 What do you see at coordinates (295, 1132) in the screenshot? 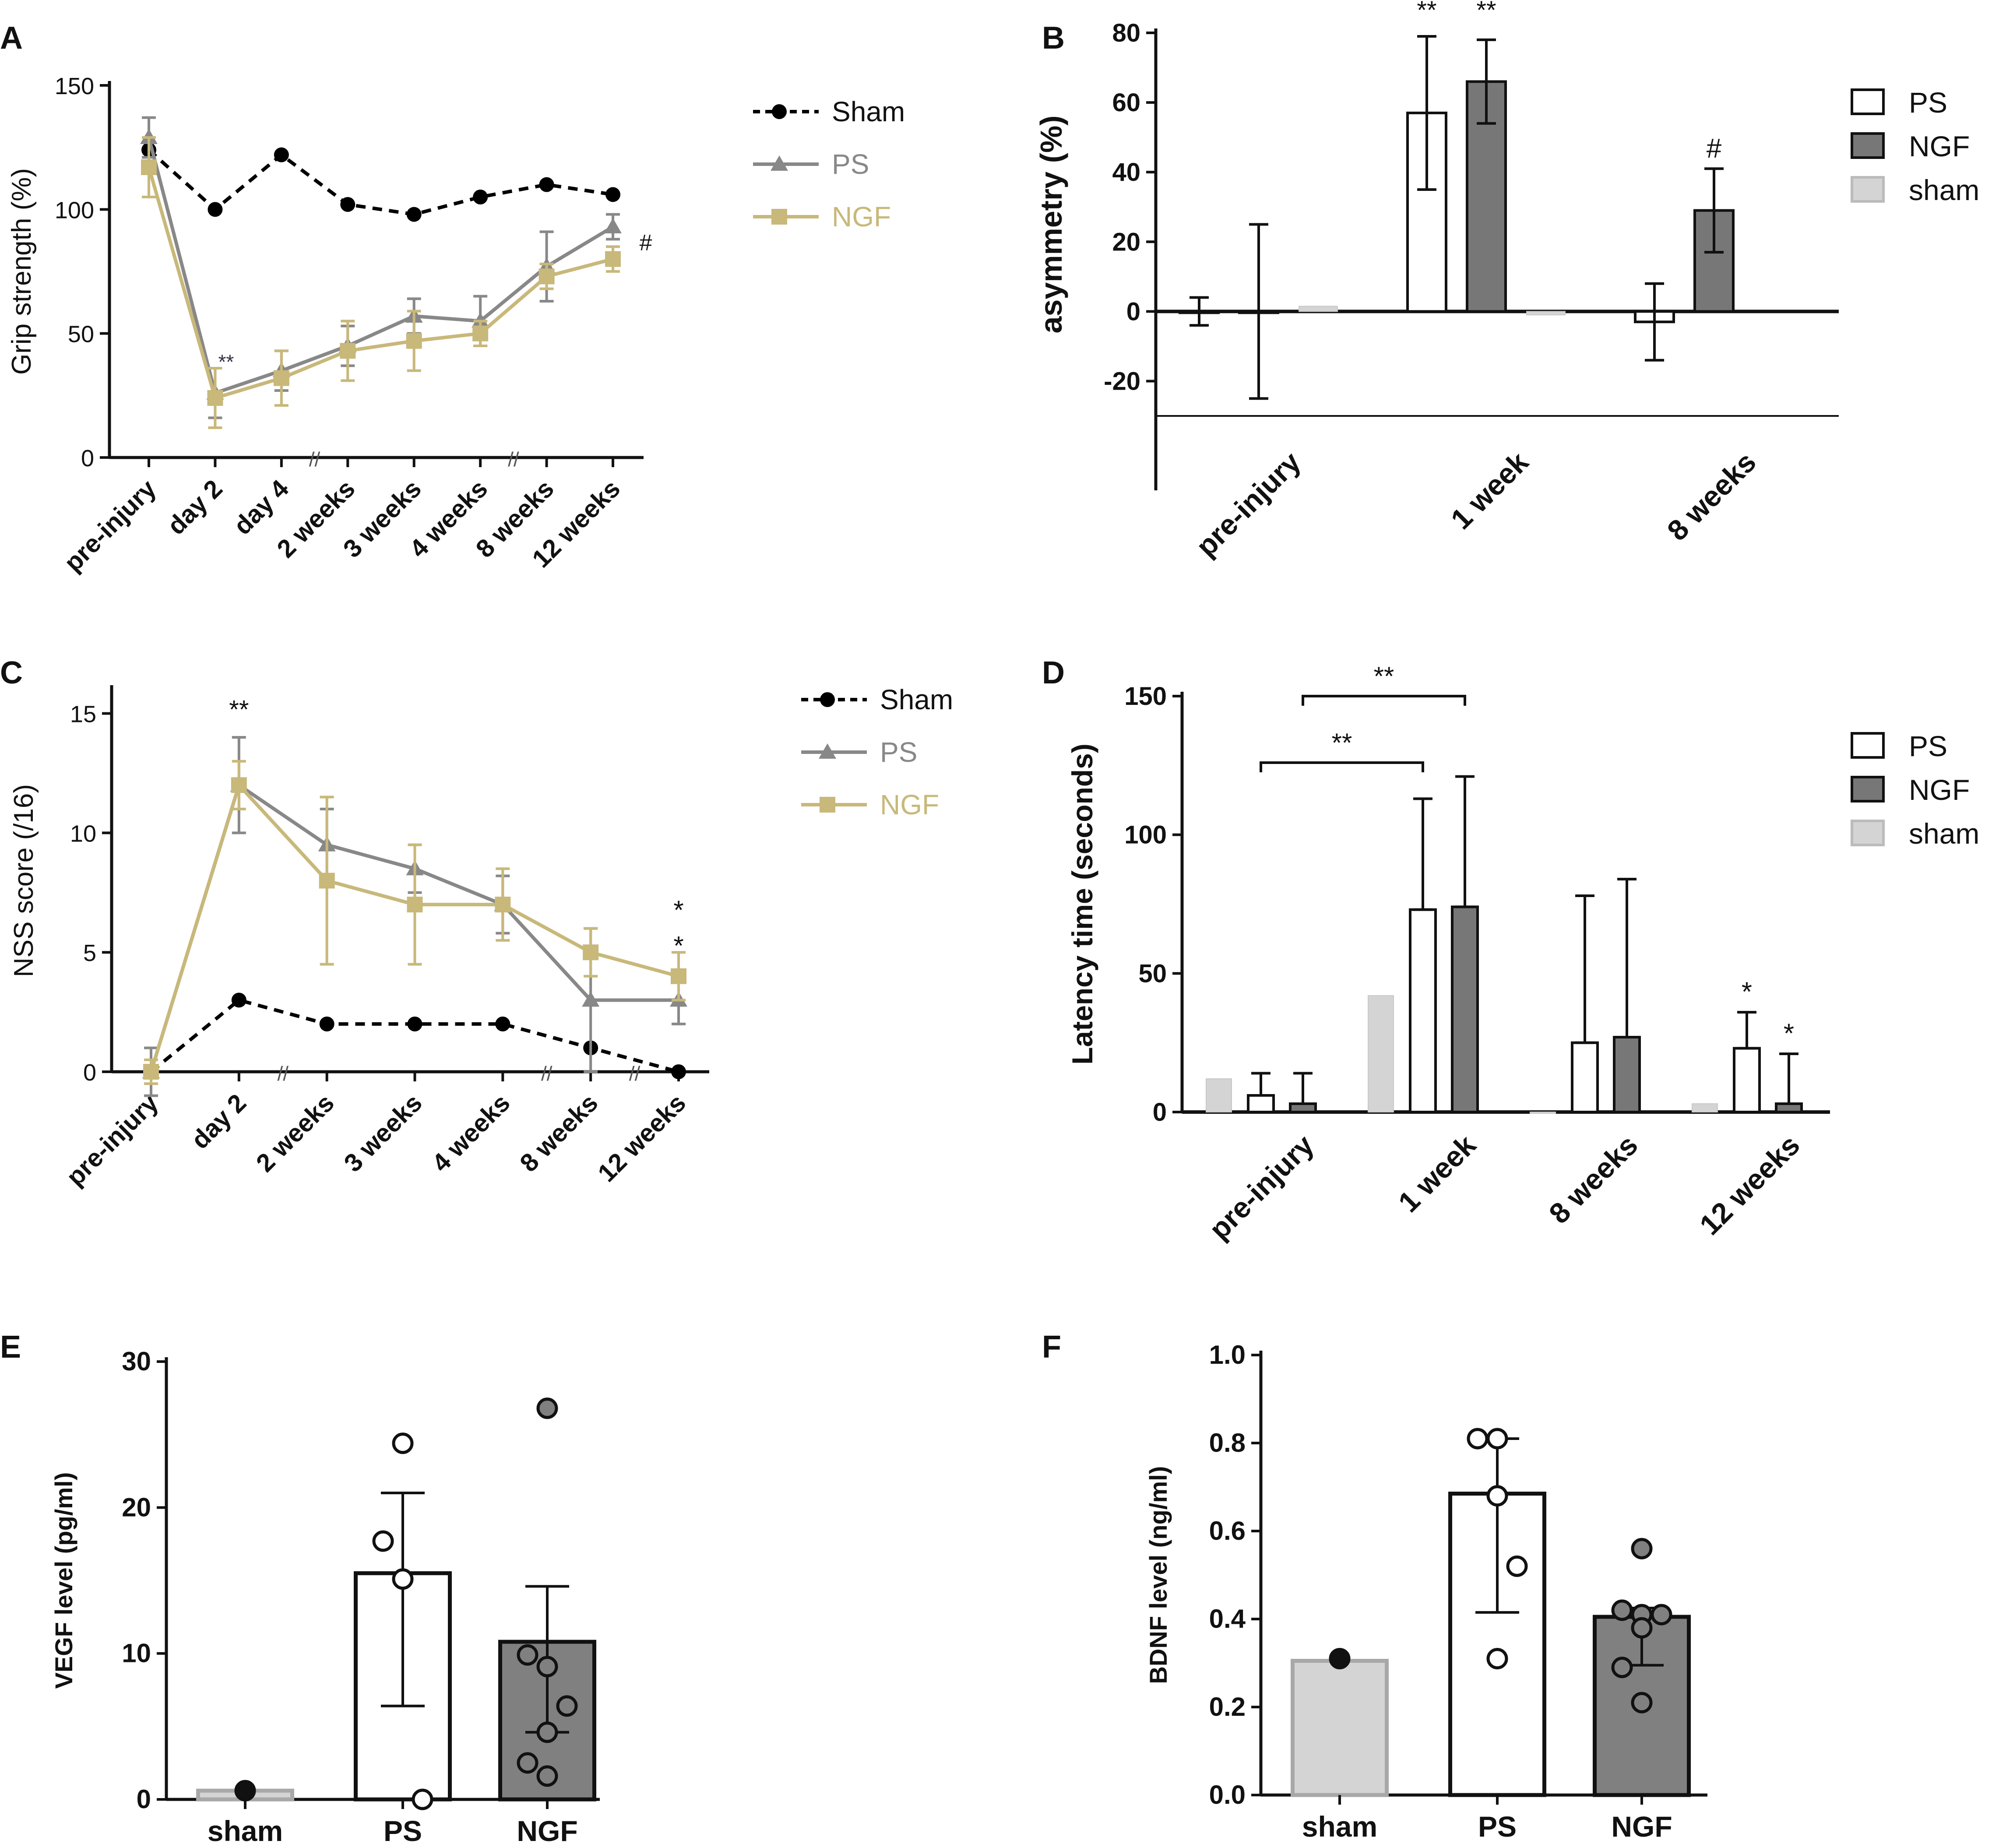
I see `x-tick-label: 2 weeks` at bounding box center [295, 1132].